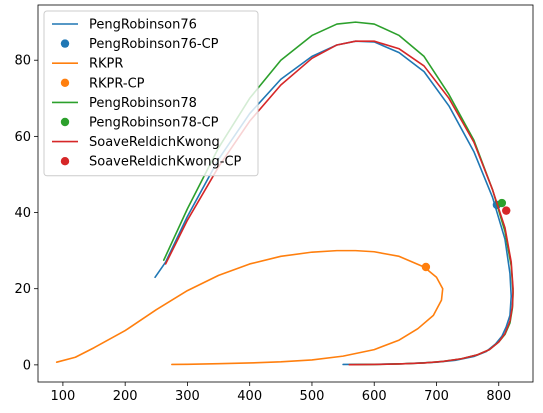 Image resolution: width=543 pixels, height=413 pixels. I want to click on x-tick-label: 600, so click(374, 396).